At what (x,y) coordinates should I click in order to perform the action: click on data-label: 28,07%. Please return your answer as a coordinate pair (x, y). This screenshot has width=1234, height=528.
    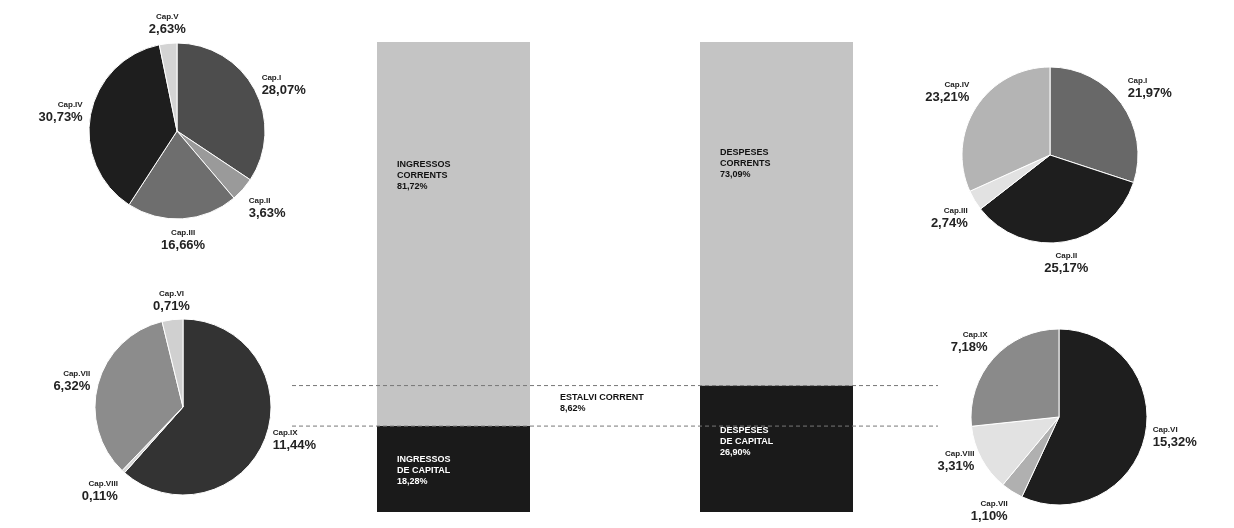
    Looking at the image, I should click on (284, 89).